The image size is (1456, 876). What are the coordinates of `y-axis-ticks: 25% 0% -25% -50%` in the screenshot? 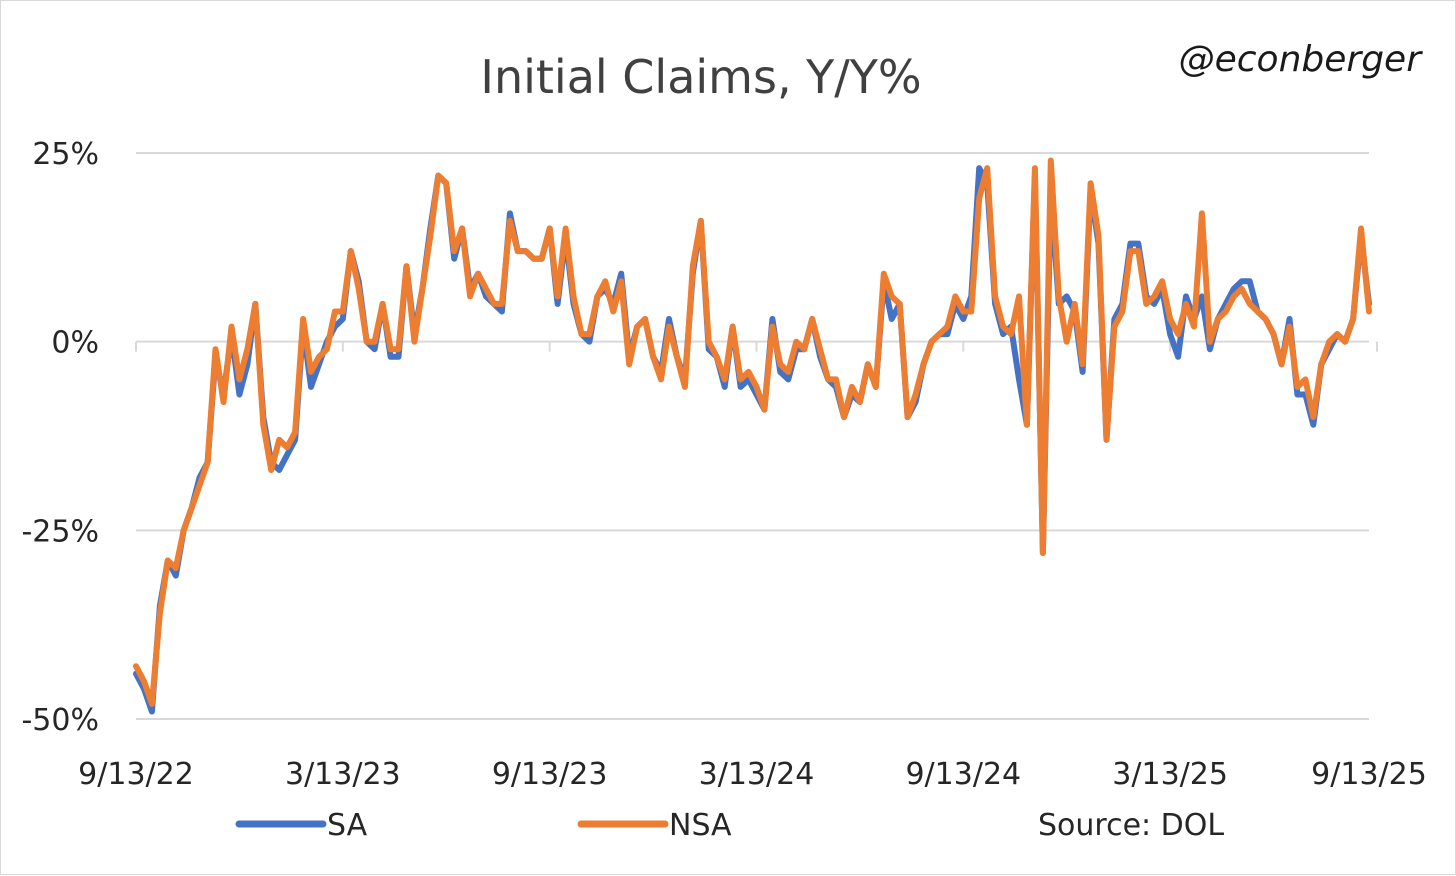 It's located at (60, 437).